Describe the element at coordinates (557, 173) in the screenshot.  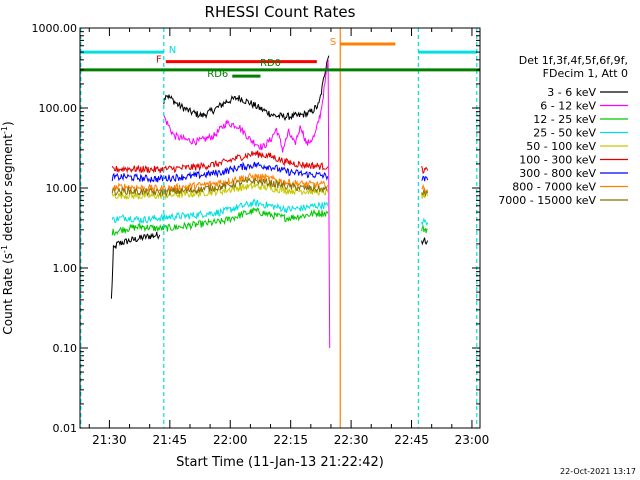
I see `legend-entry-label-6: 300 - 800 keV` at that location.